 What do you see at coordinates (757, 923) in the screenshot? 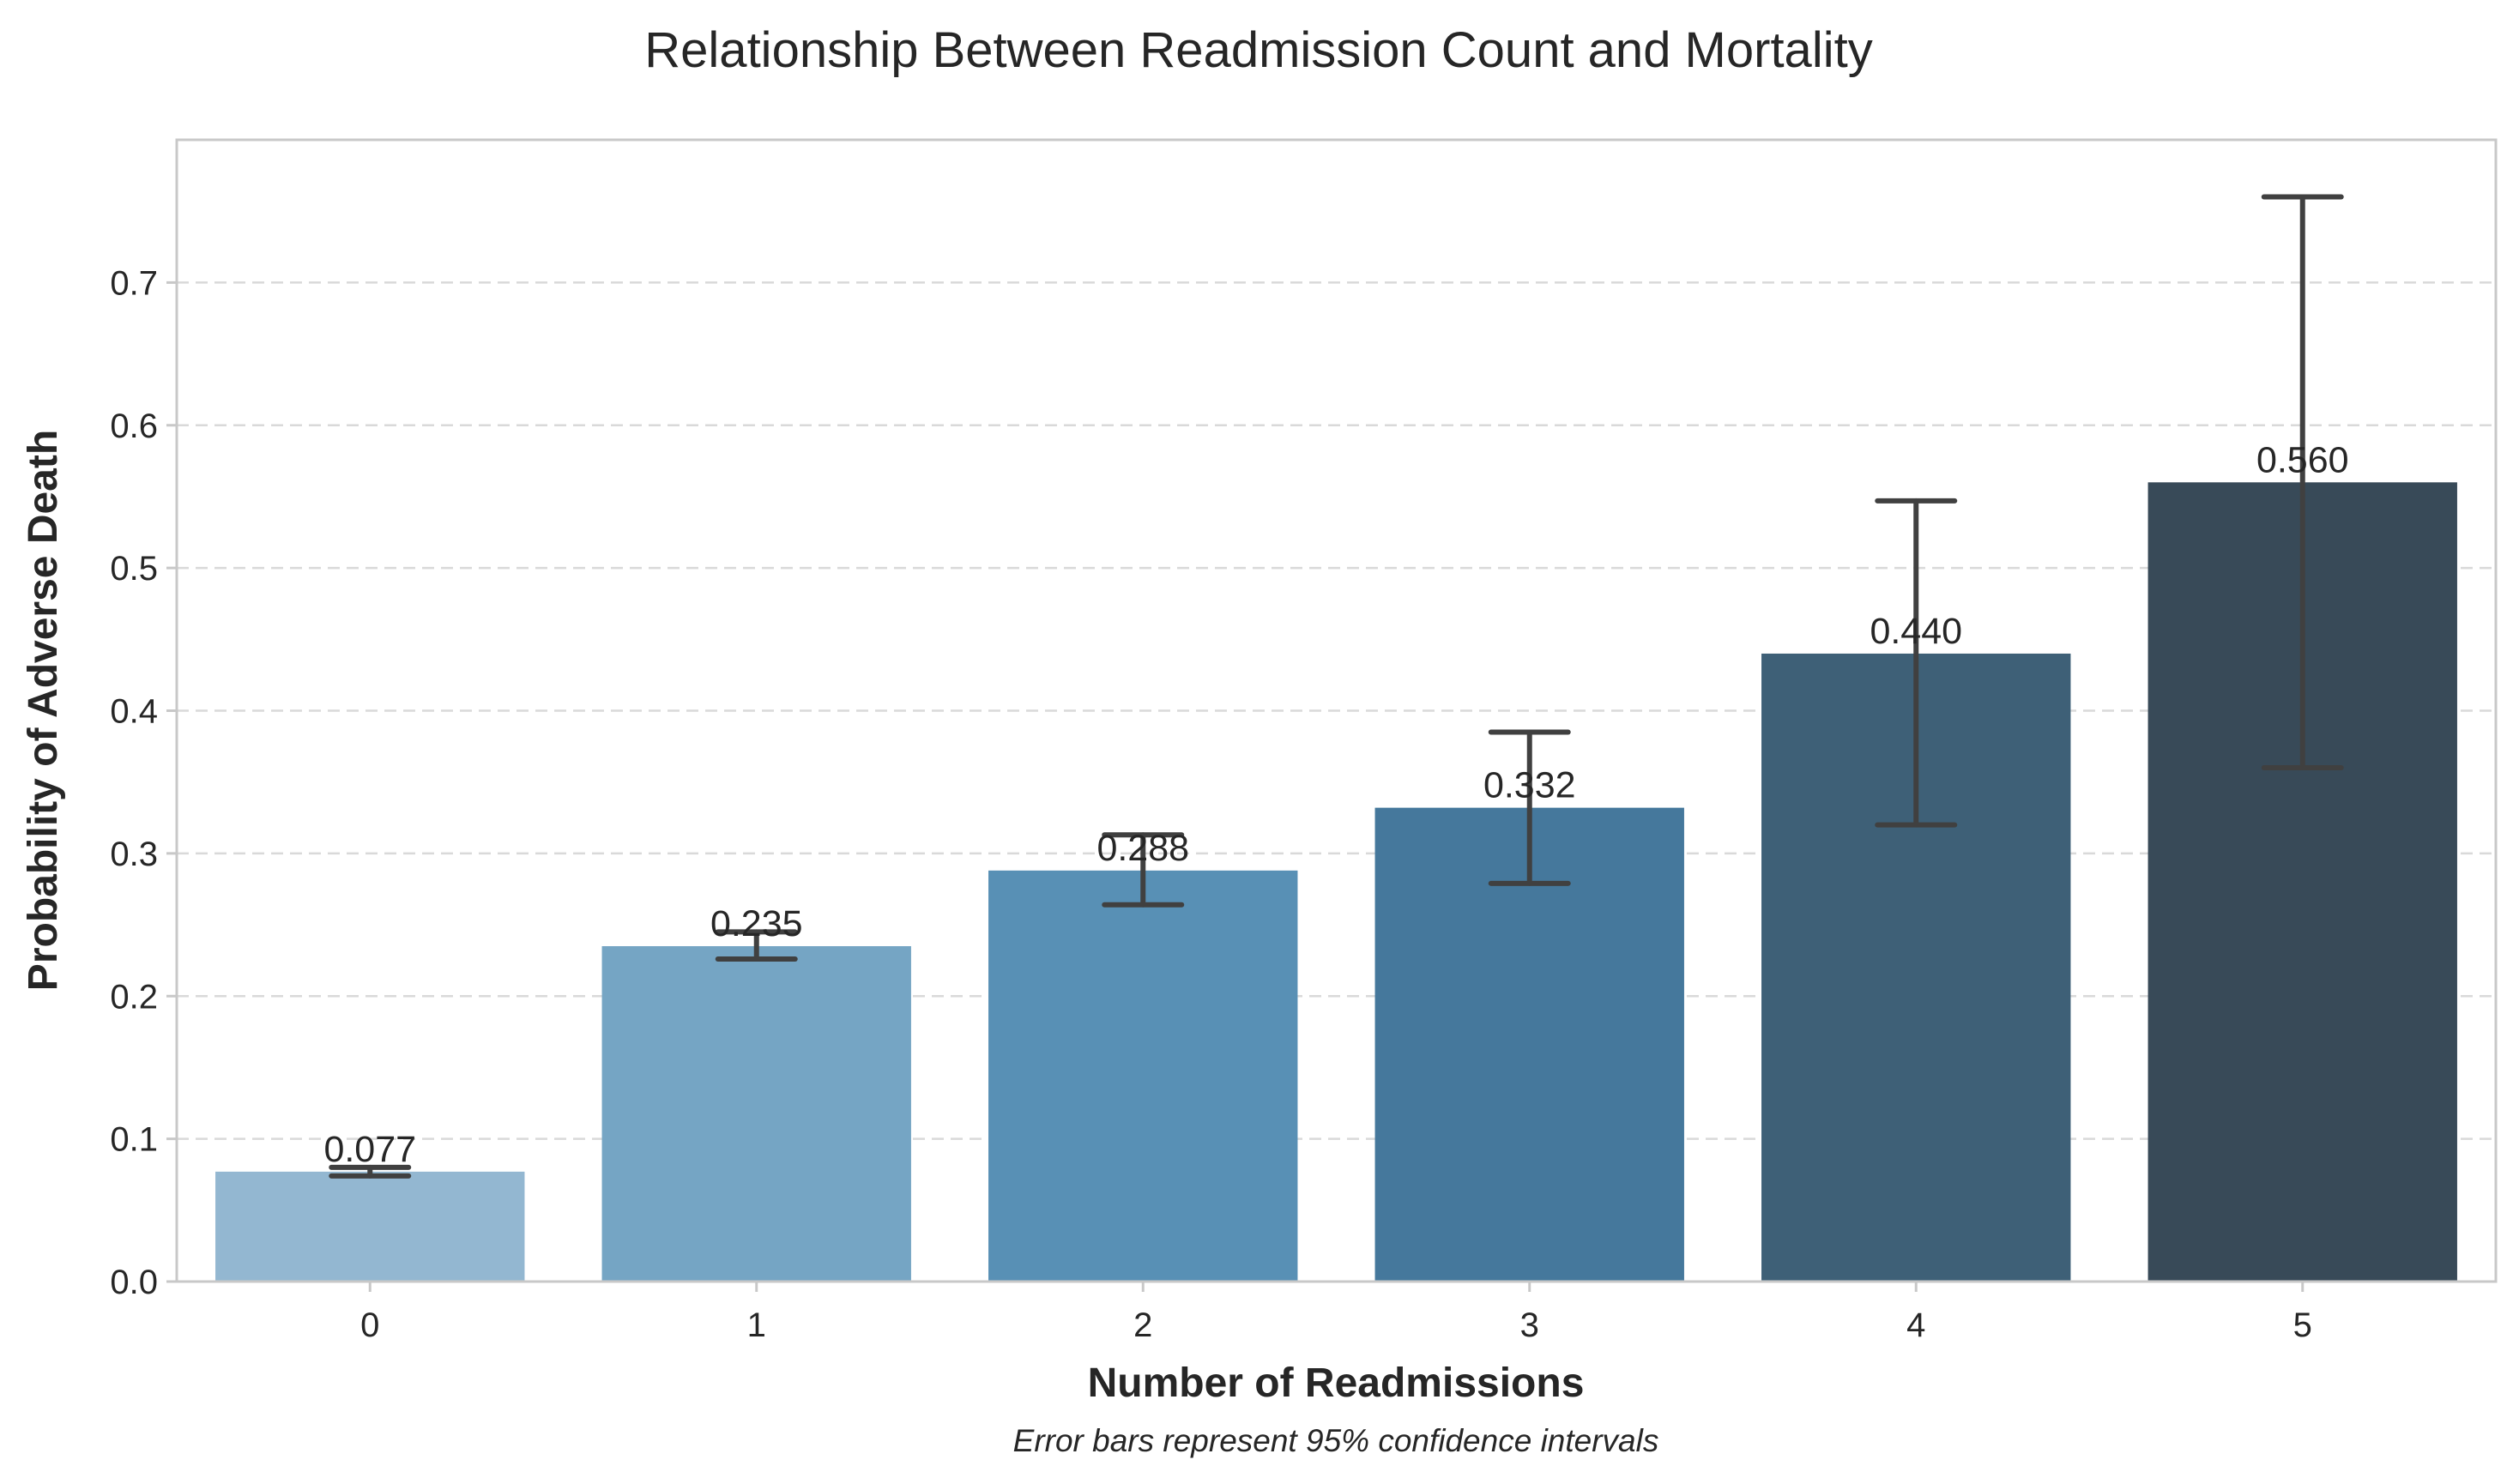
I see `bar-value-label: 0.235` at bounding box center [757, 923].